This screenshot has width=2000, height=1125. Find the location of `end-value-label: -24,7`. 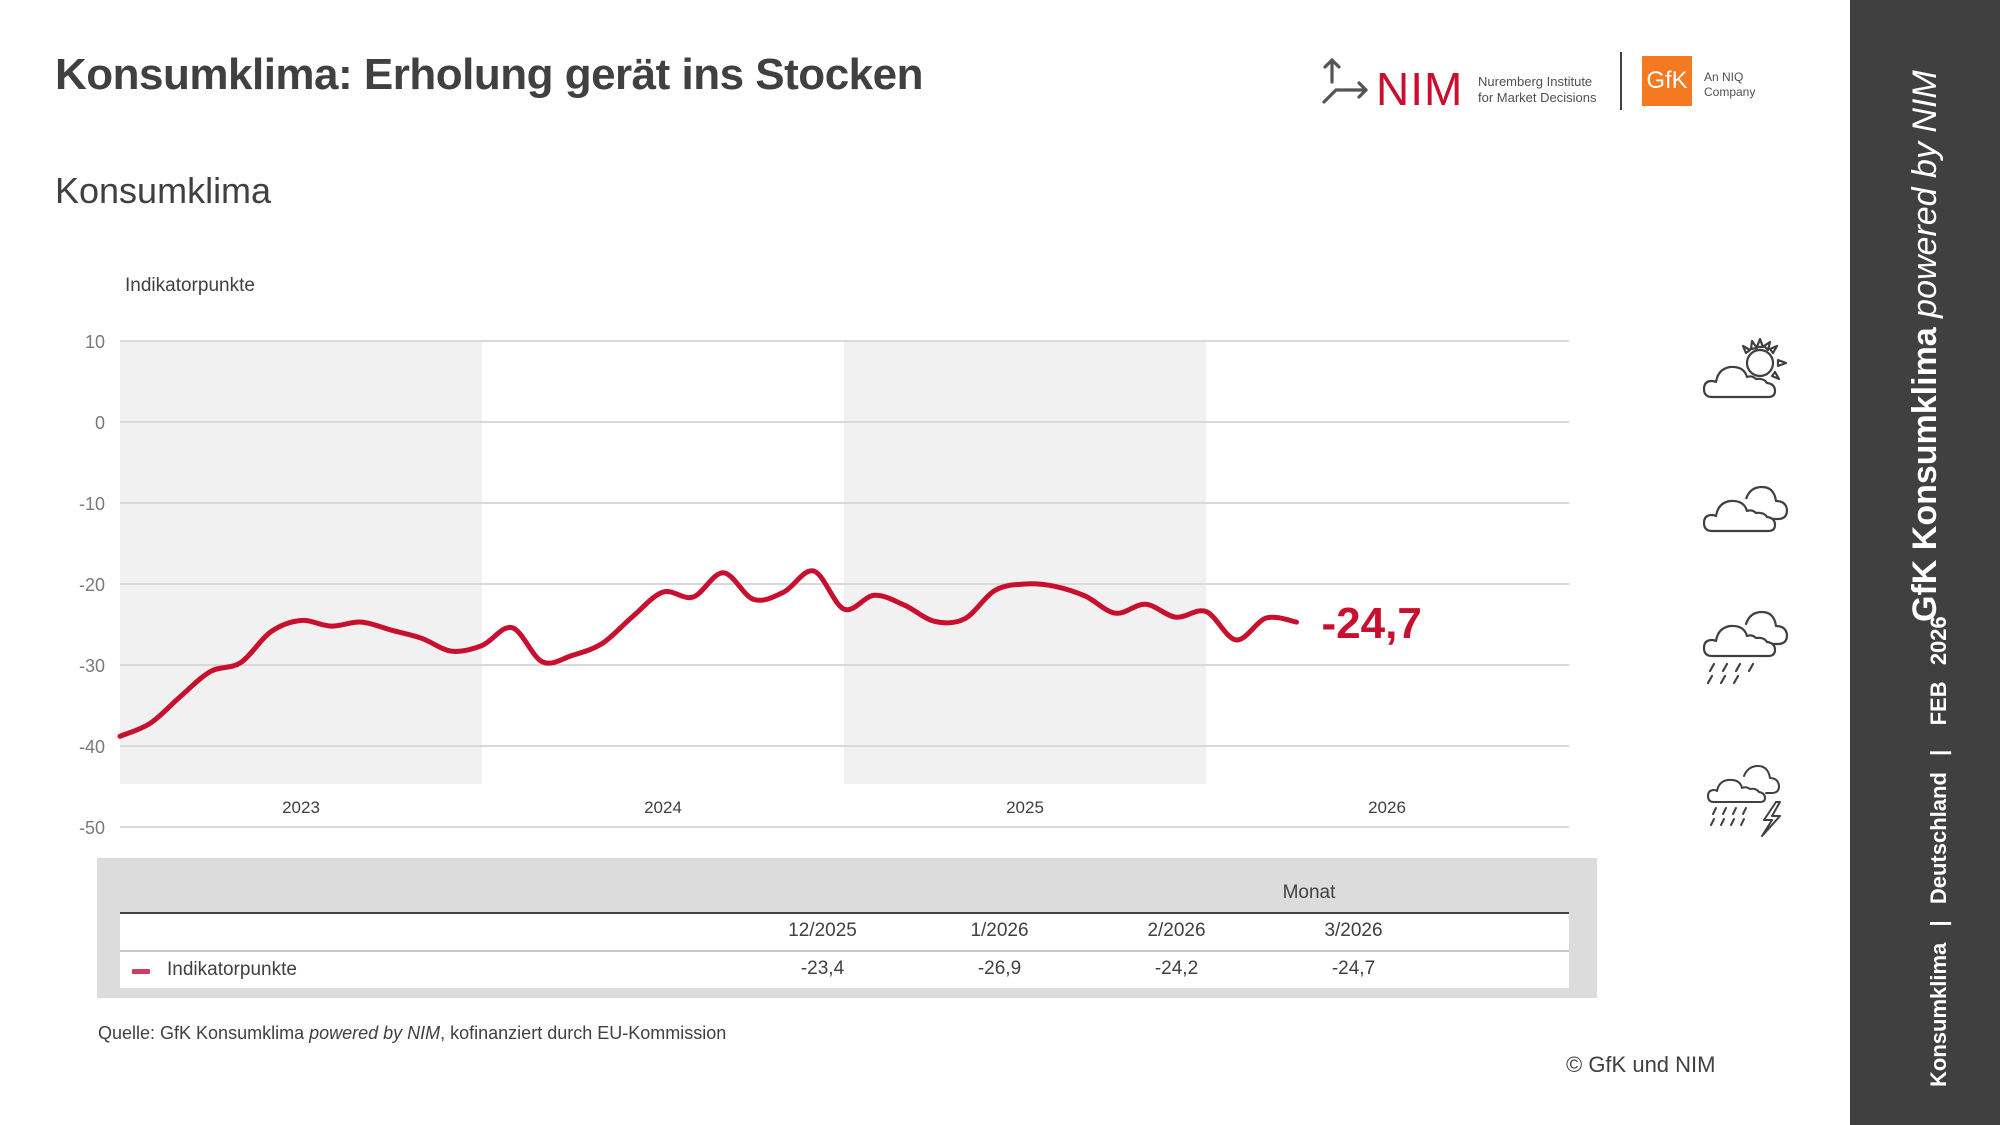

end-value-label: -24,7 is located at coordinates (1372, 623).